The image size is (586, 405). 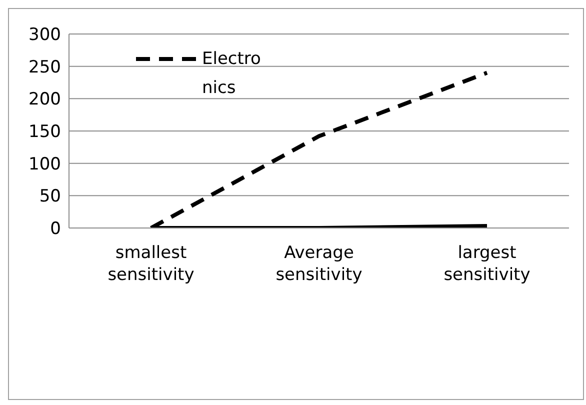 What do you see at coordinates (44, 67) in the screenshot?
I see `y-tick-label: 250` at bounding box center [44, 67].